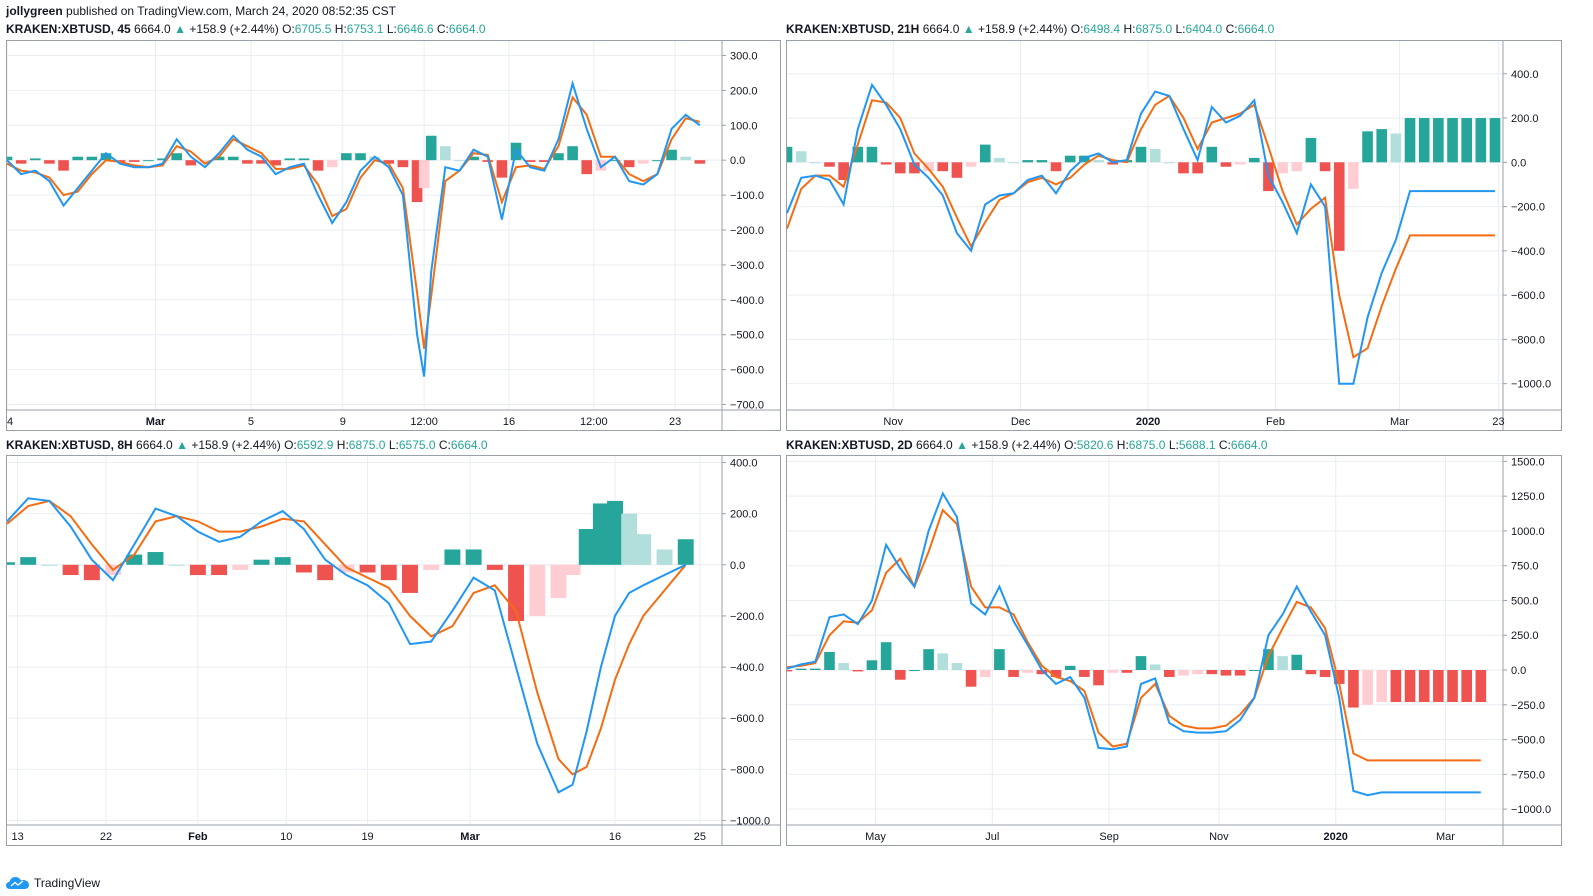 The image size is (1593, 896). What do you see at coordinates (367, 837) in the screenshot?
I see `x-tick-label: 19` at bounding box center [367, 837].